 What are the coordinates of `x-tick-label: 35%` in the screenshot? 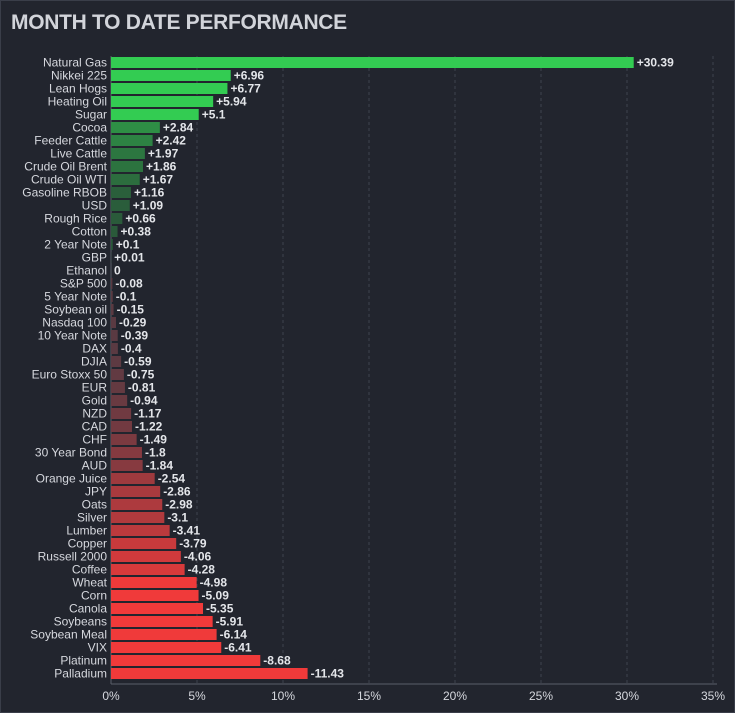 It's located at (713, 696).